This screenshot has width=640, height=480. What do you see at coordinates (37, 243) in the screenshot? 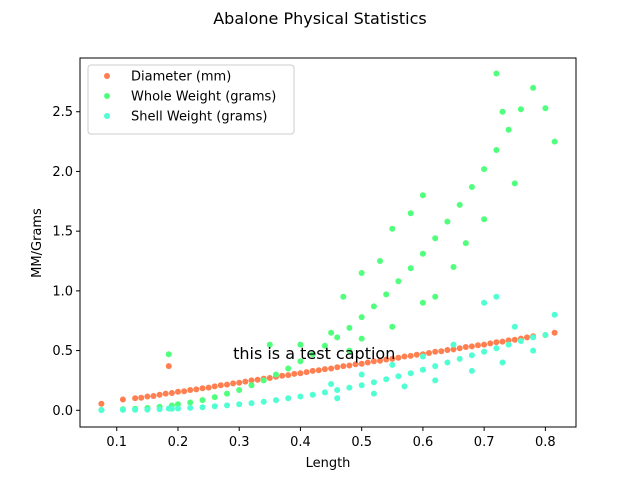
I see `y-axis-label: MM/Grams` at bounding box center [37, 243].